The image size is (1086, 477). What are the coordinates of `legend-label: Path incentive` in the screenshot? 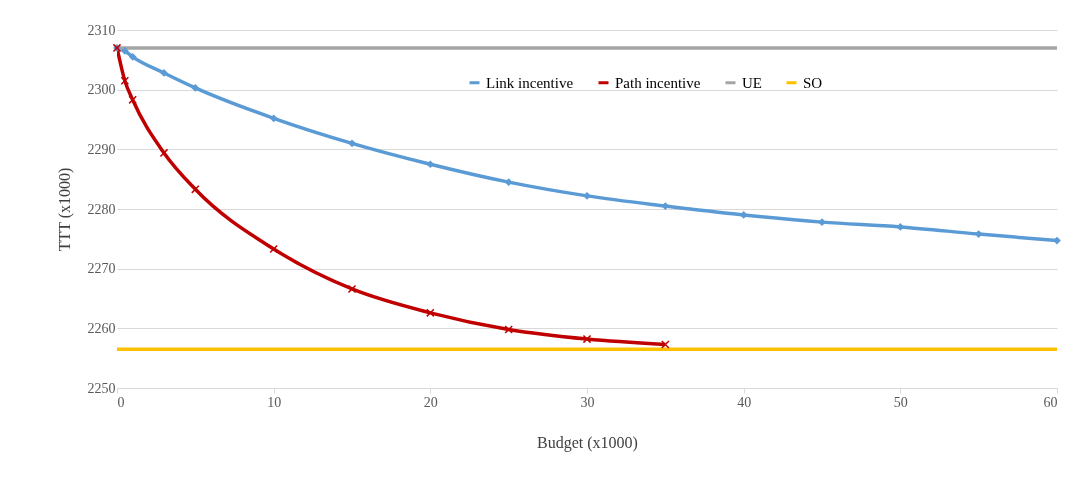 It's located at (658, 82).